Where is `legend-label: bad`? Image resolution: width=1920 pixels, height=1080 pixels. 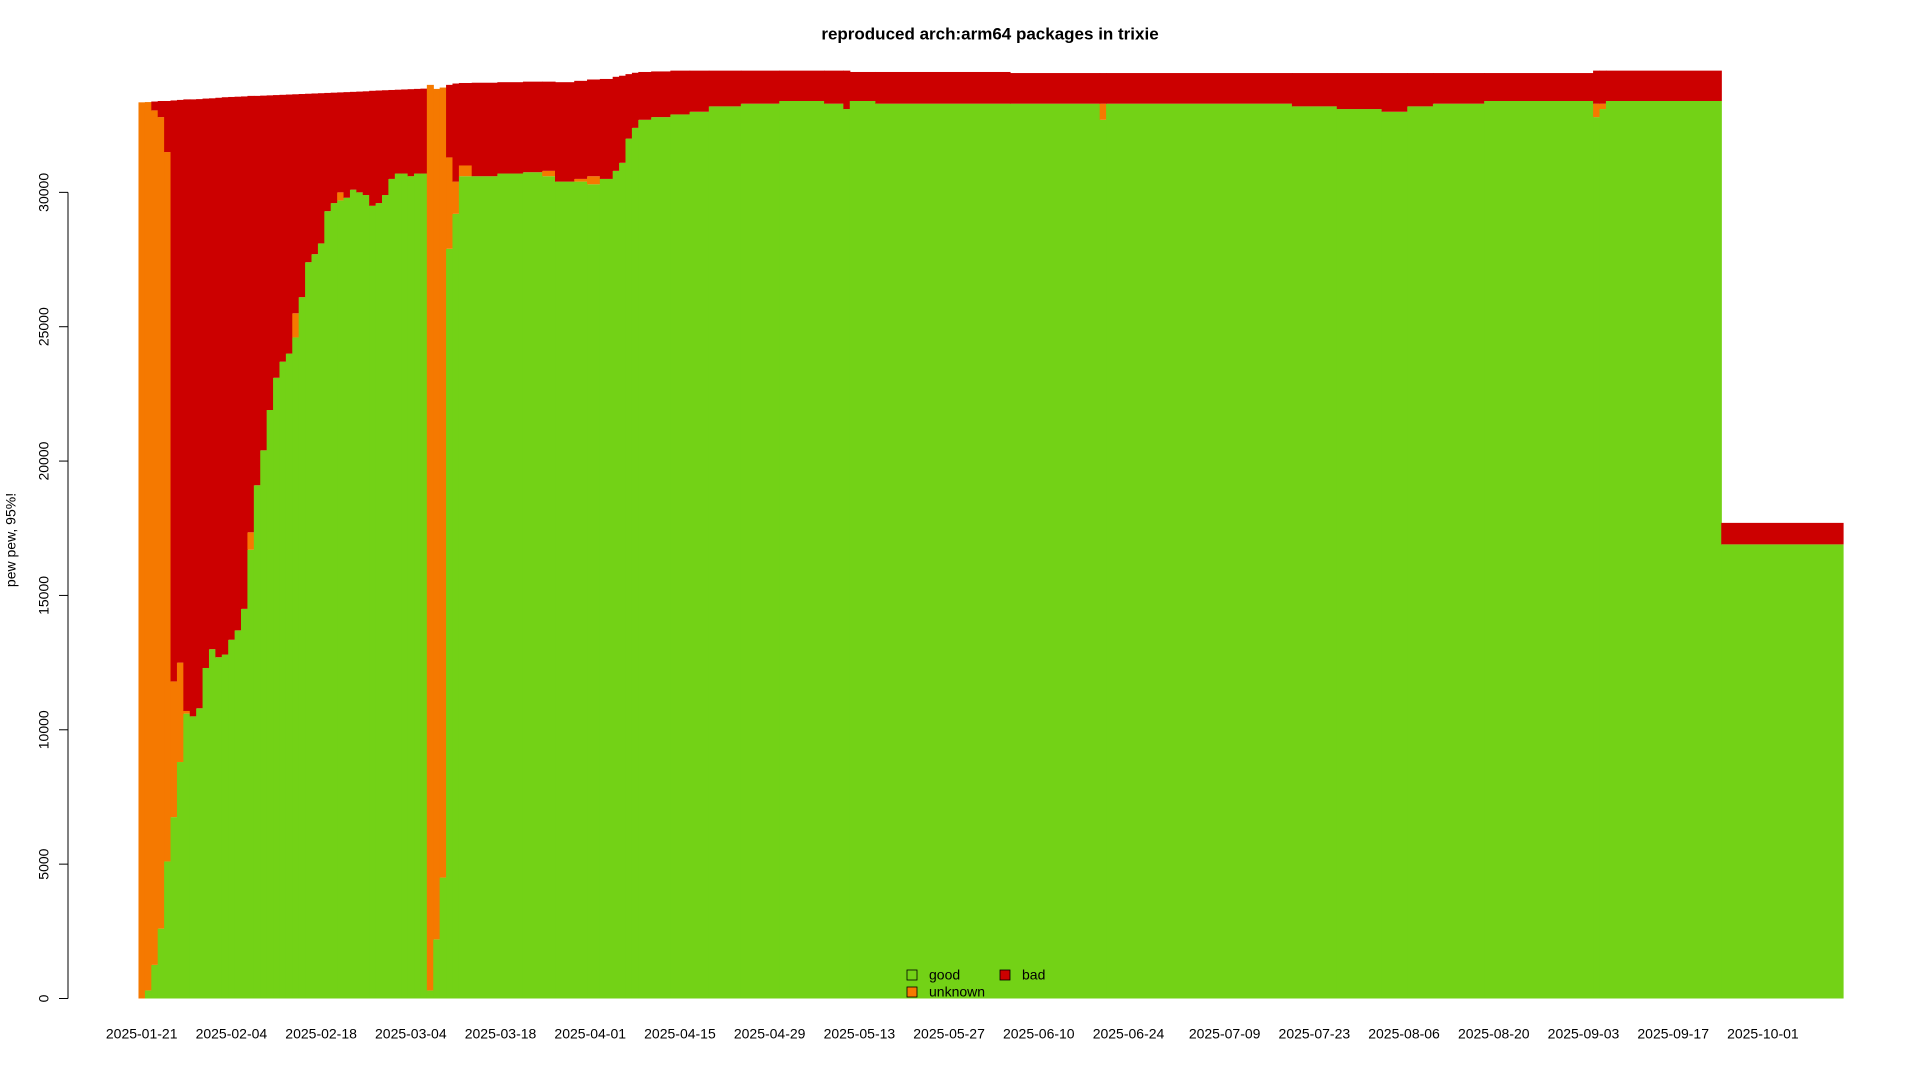 legend-label: bad is located at coordinates (1033, 975).